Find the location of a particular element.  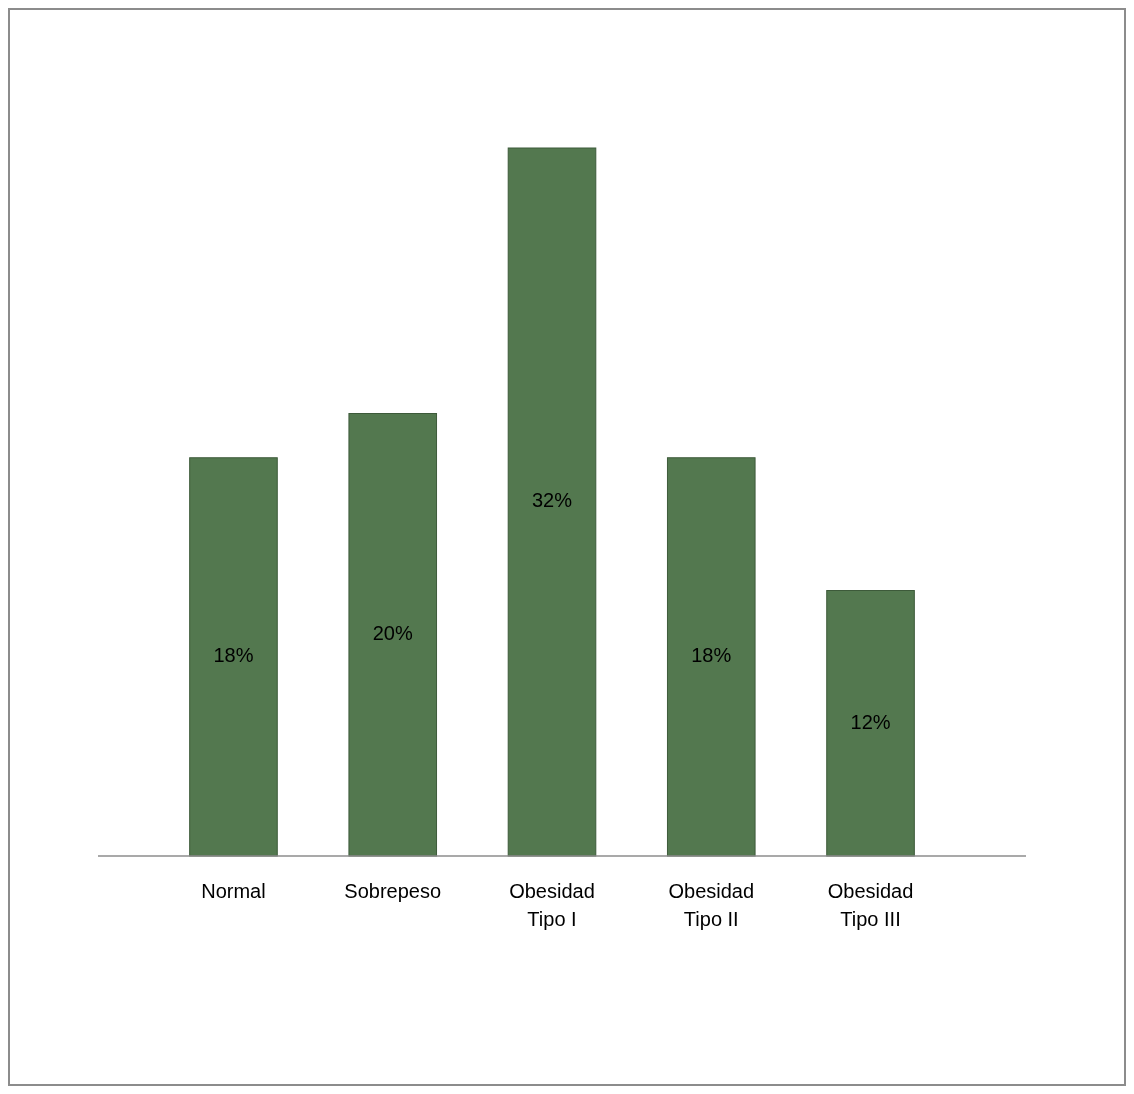

x-tick-label: Obesidad Tipo III is located at coordinates (870, 905).